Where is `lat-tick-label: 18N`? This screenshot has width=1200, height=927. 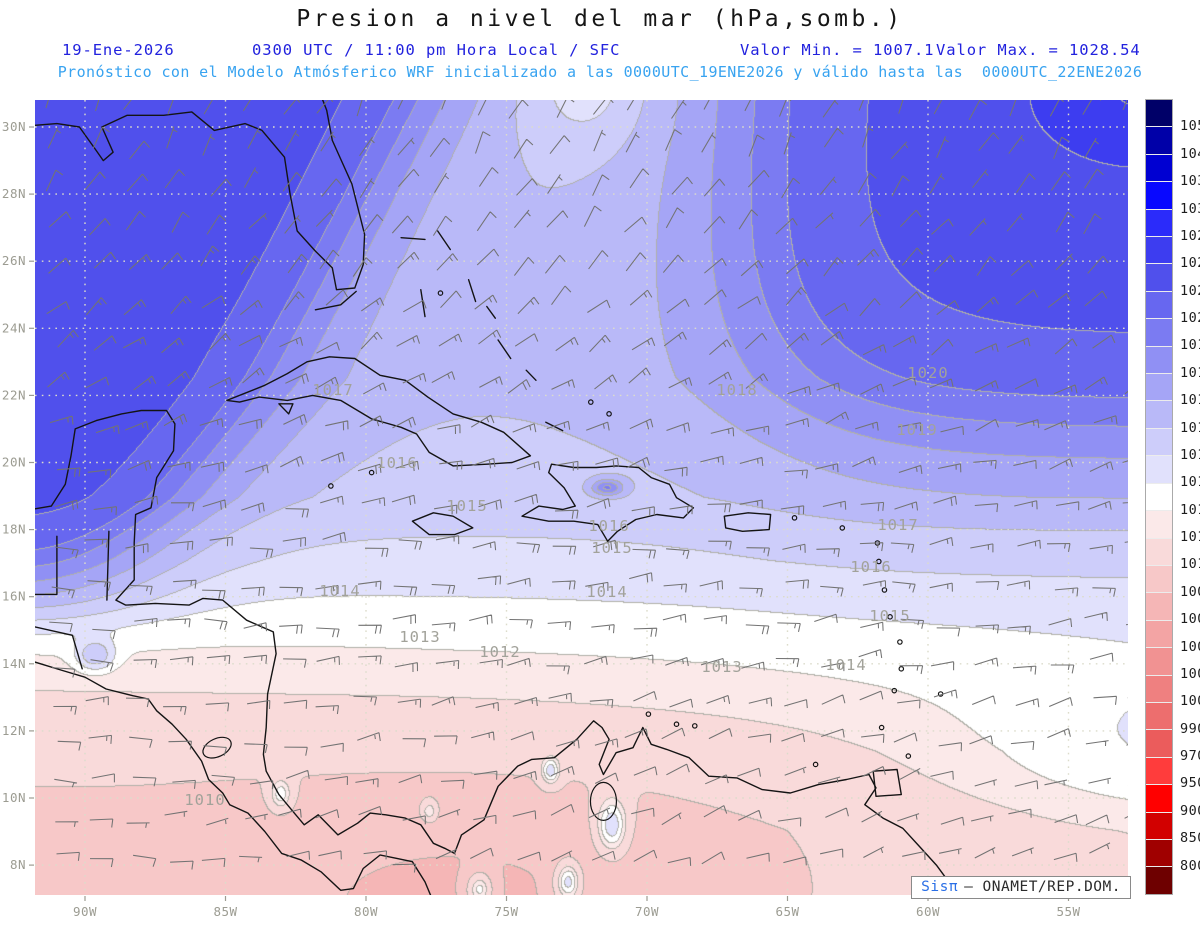 lat-tick-label: 18N is located at coordinates (14, 529).